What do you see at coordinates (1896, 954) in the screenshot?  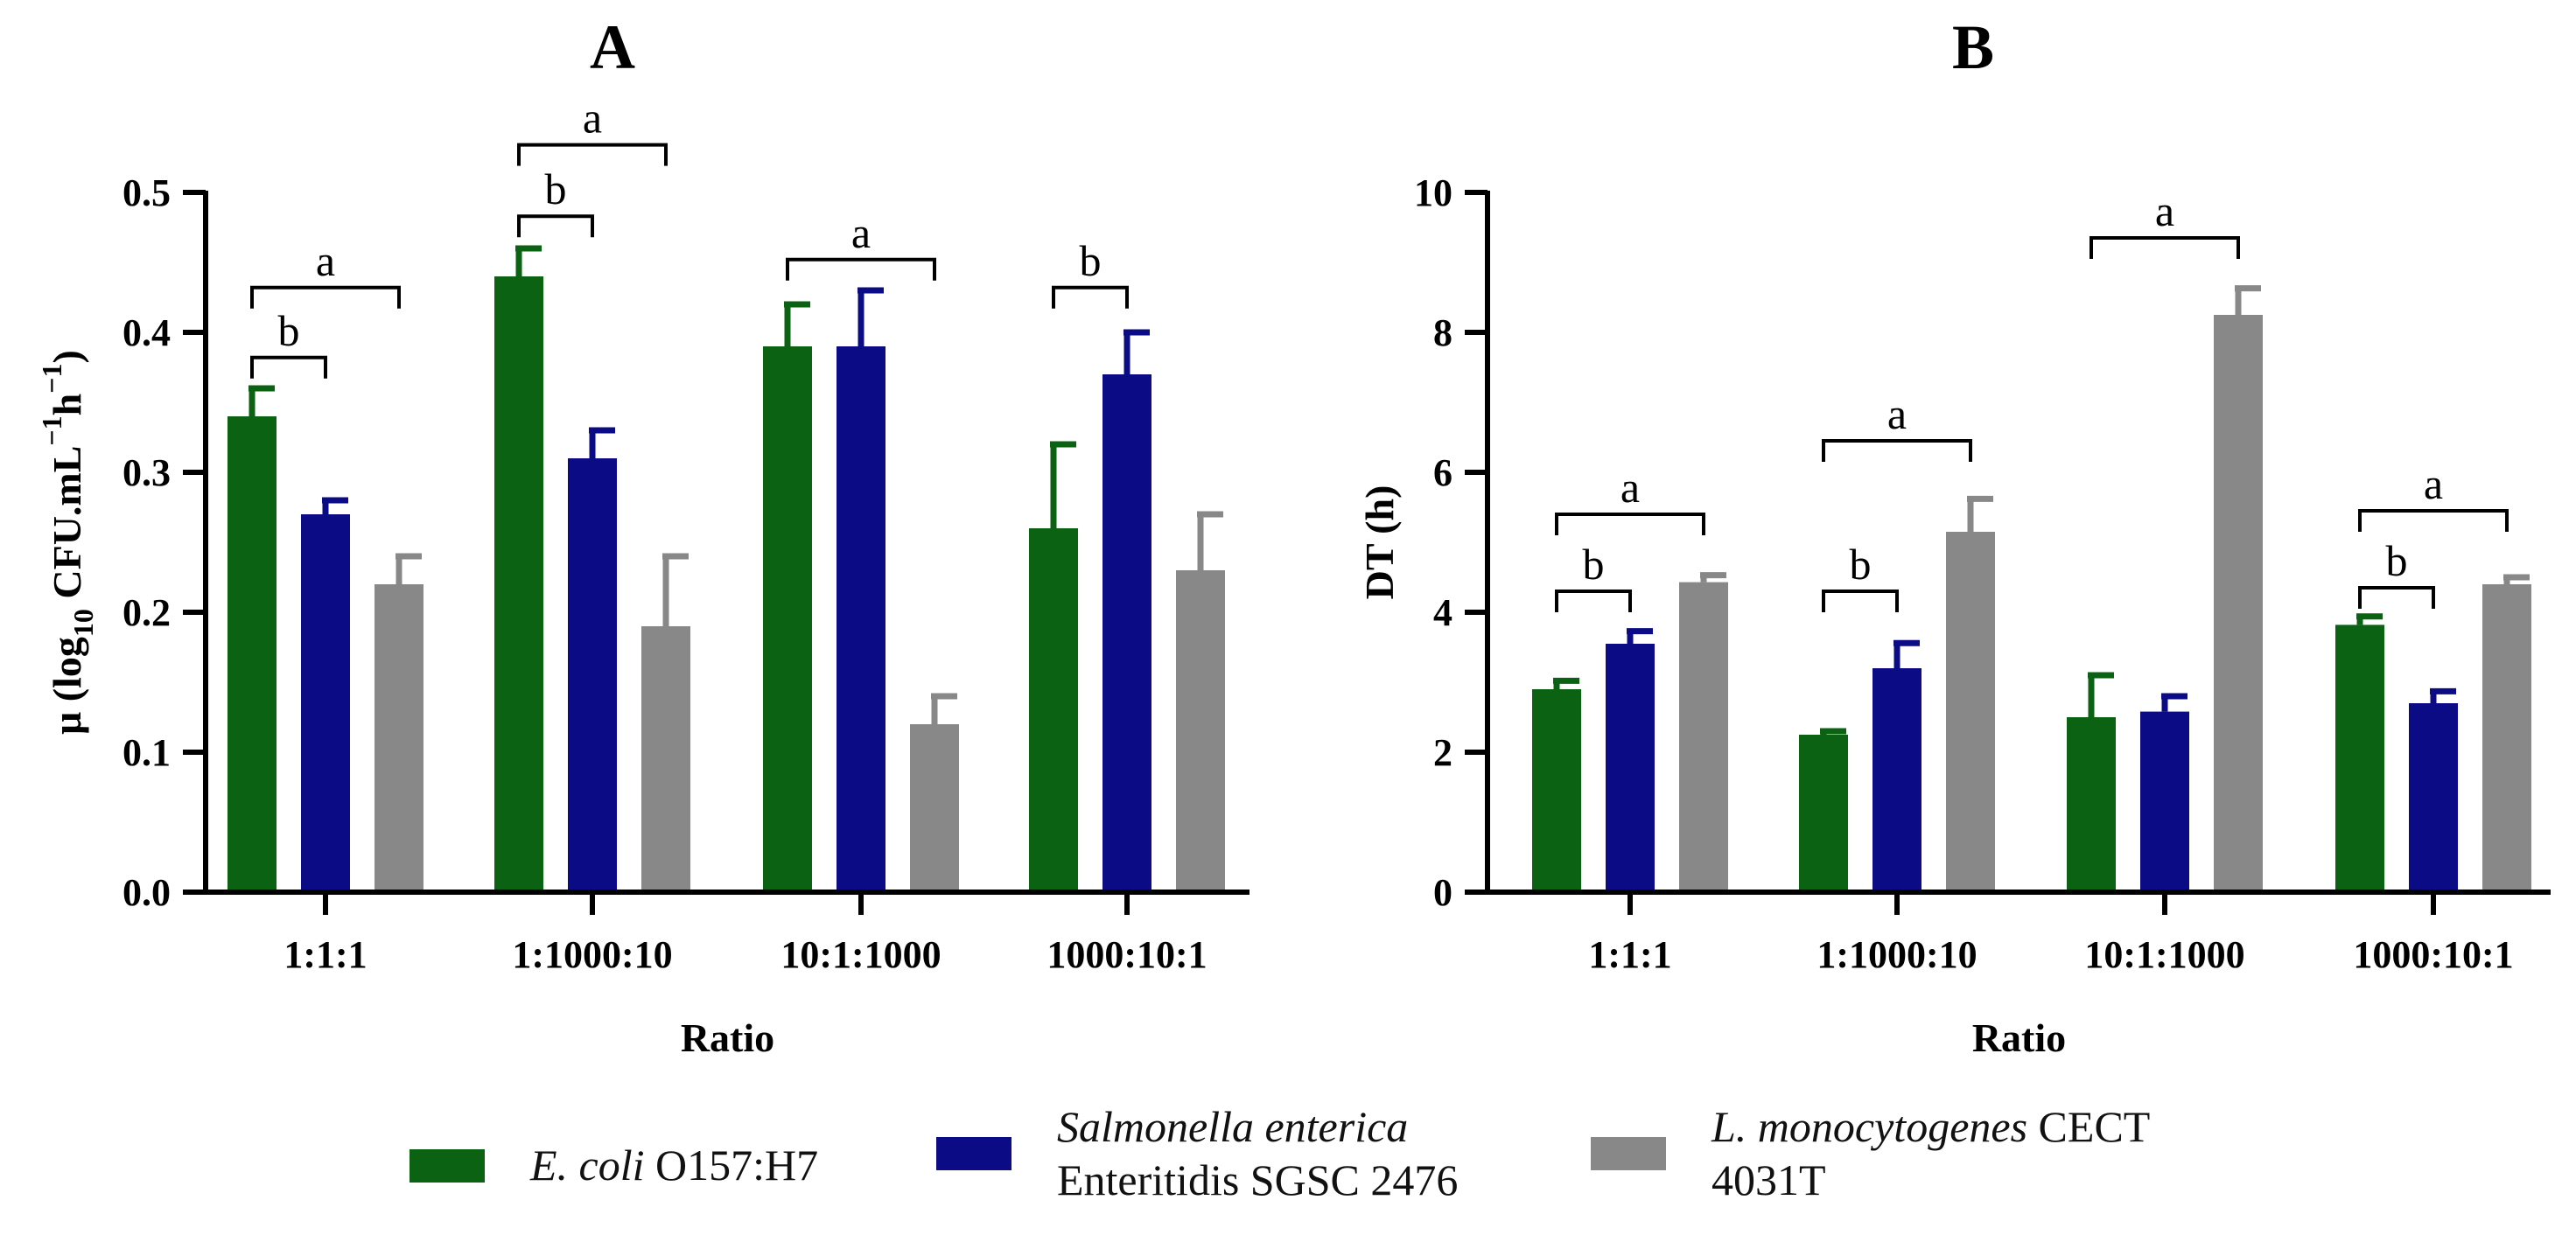 I see `x-tick-label-b-1: 1:1000:10` at bounding box center [1896, 954].